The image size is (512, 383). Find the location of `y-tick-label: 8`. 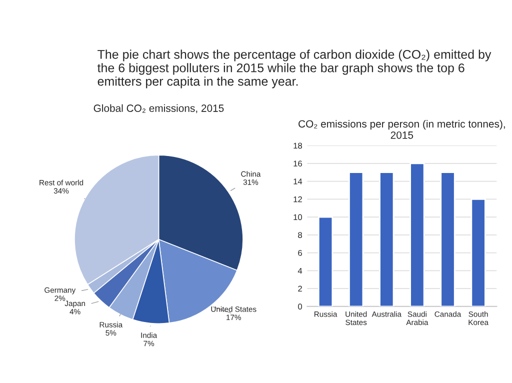

y-tick-label: 8 is located at coordinates (300, 235).